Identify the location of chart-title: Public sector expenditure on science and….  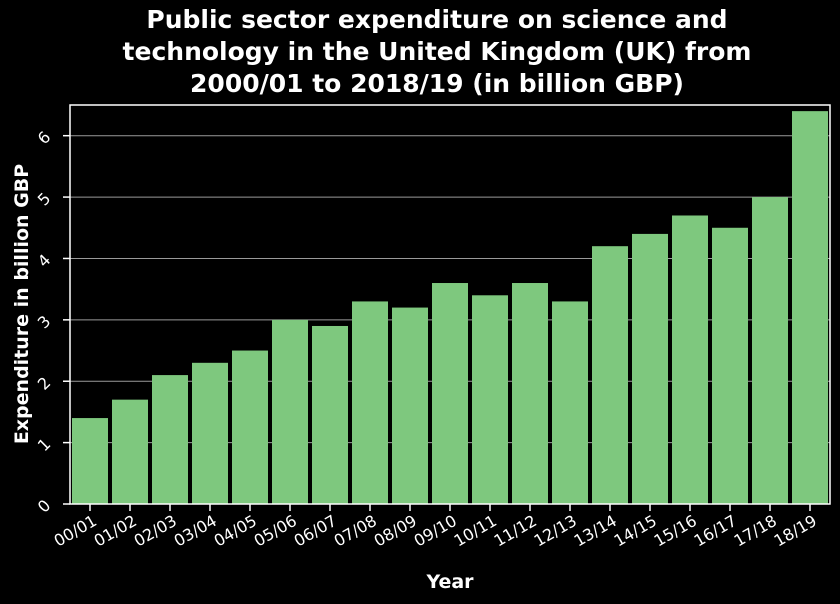
(437, 51).